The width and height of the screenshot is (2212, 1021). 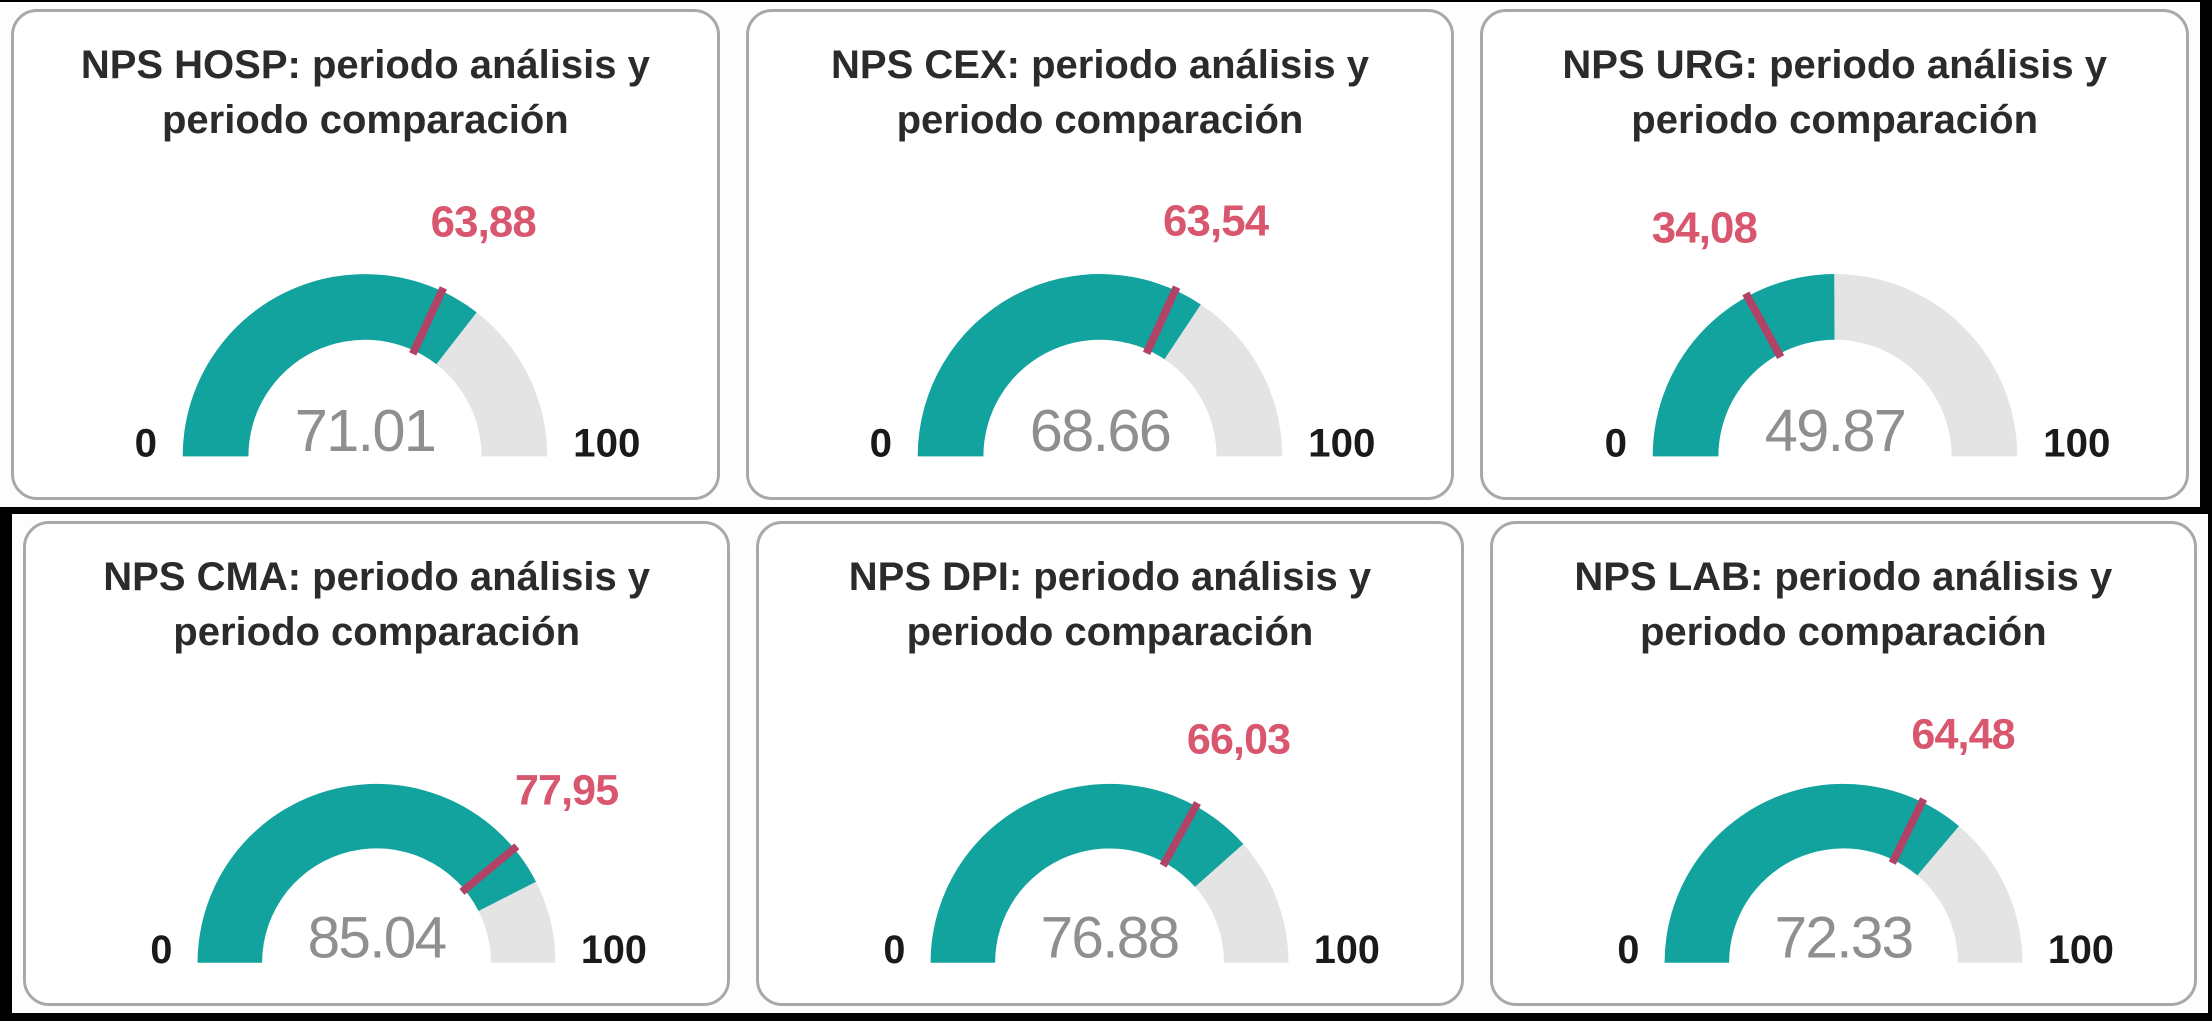 I want to click on gauge-chart: 76.88 66,03 0 100, so click(x=1109, y=831).